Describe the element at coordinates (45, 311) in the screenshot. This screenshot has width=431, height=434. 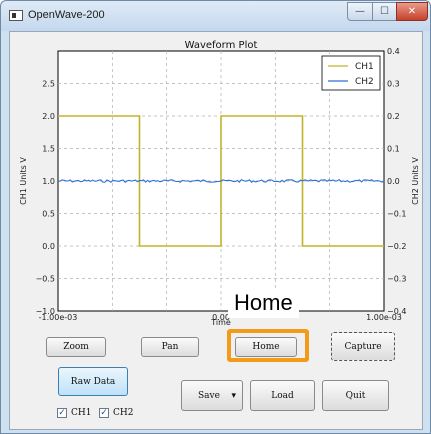
I see `y-tick-label: −1.0` at that location.